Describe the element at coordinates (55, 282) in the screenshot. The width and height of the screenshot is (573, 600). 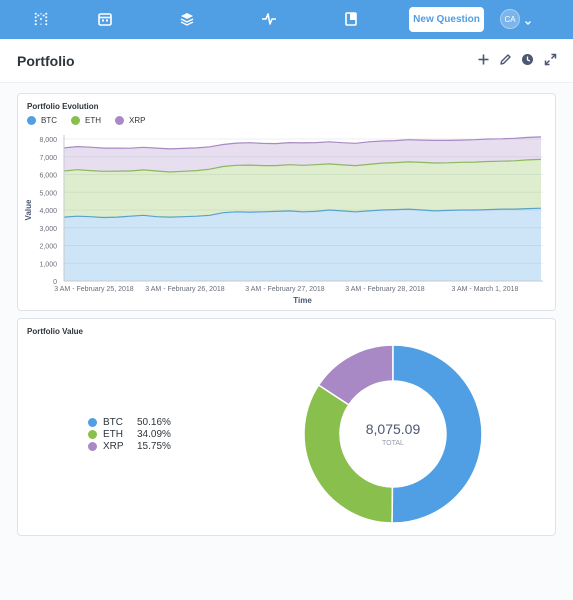
I see `y-tick-label: 0` at that location.